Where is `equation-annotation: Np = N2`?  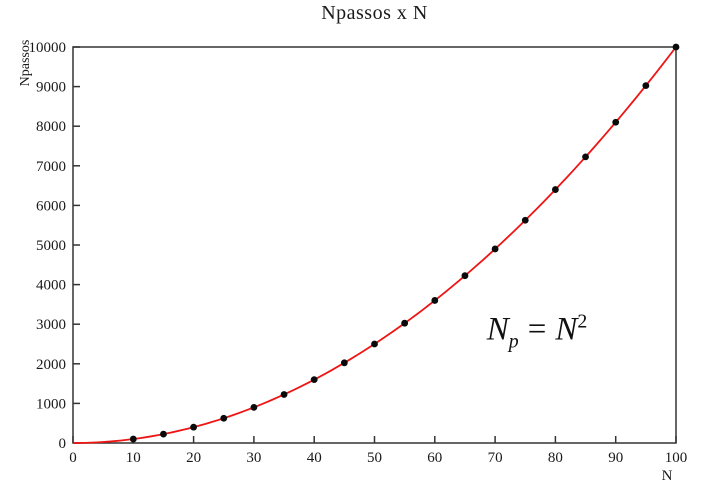
equation-annotation: Np = N2 is located at coordinates (537, 332).